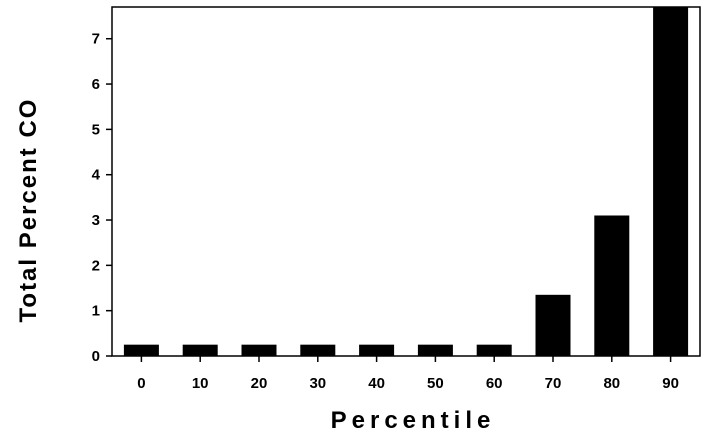 The height and width of the screenshot is (432, 708). I want to click on x-tick-label: 70, so click(553, 383).